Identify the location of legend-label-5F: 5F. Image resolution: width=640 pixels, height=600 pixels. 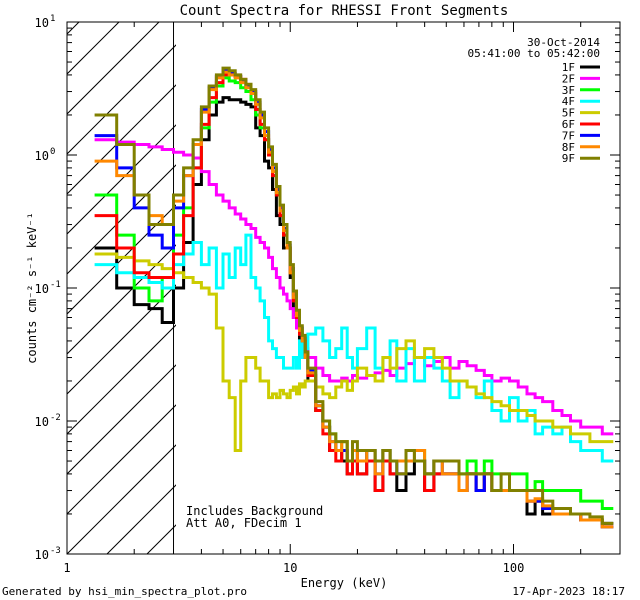
(568, 113).